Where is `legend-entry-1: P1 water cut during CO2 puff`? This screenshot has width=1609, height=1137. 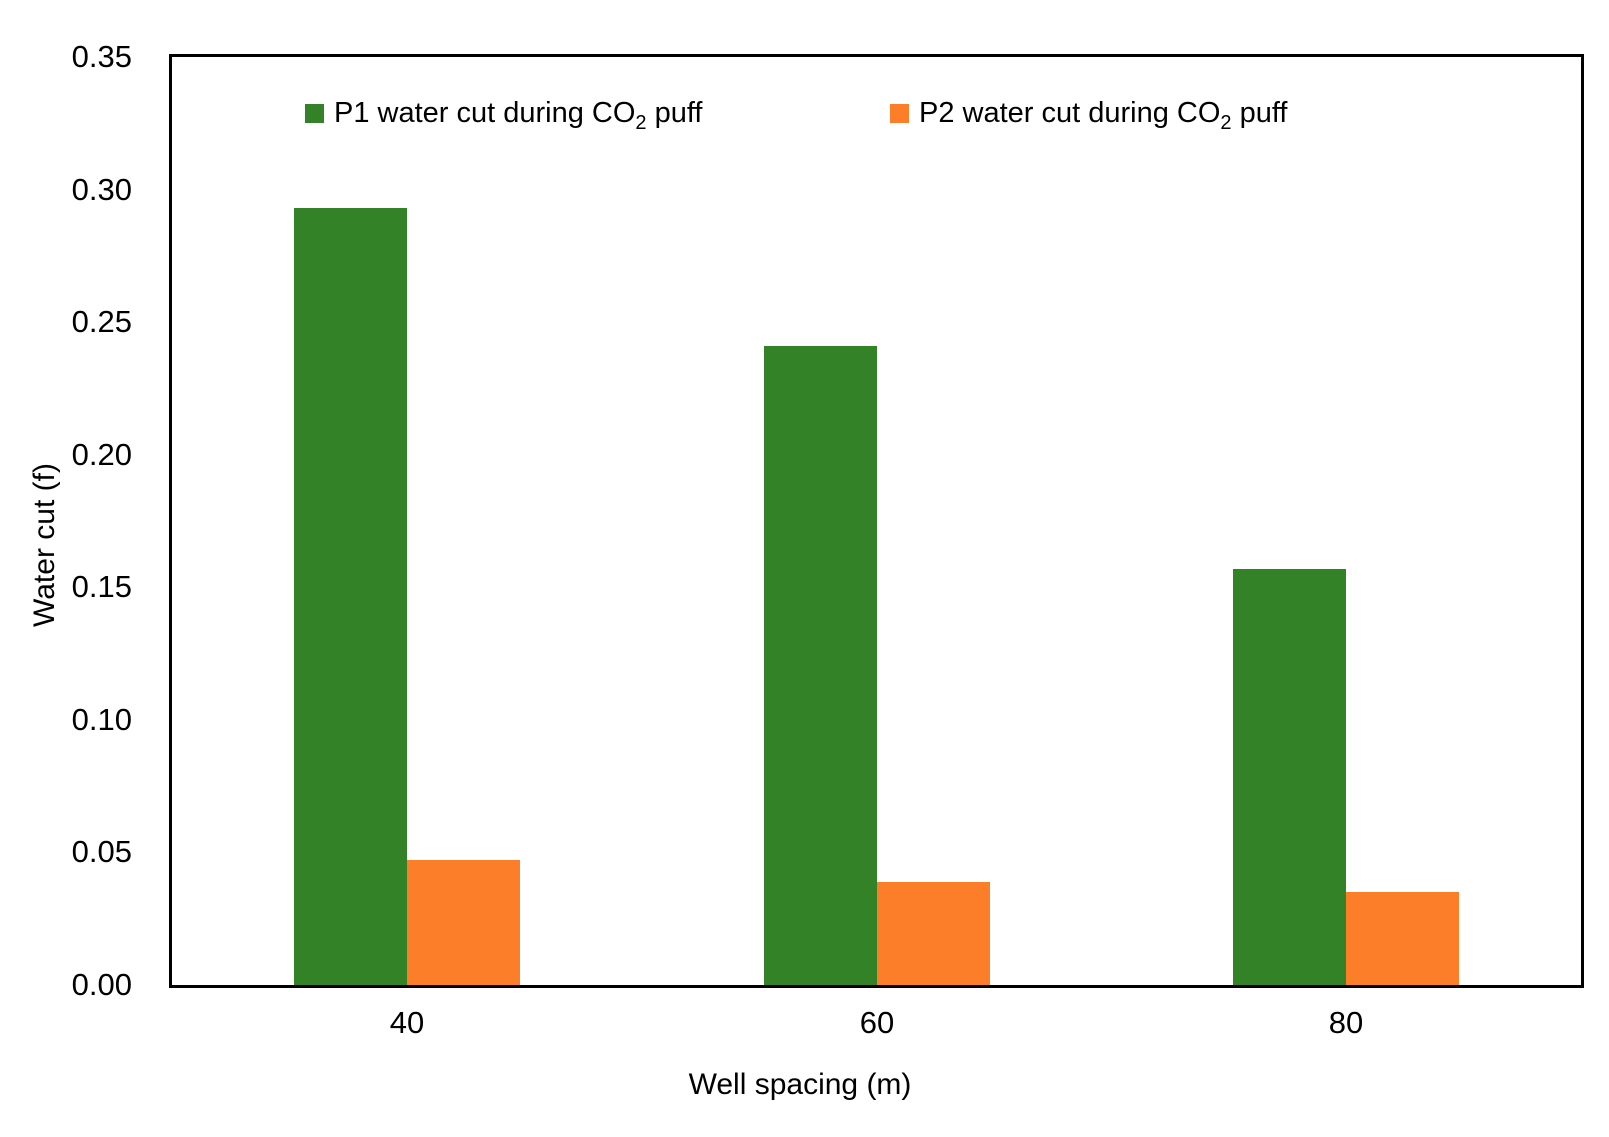 legend-entry-1: P1 water cut during CO2 puff is located at coordinates (504, 114).